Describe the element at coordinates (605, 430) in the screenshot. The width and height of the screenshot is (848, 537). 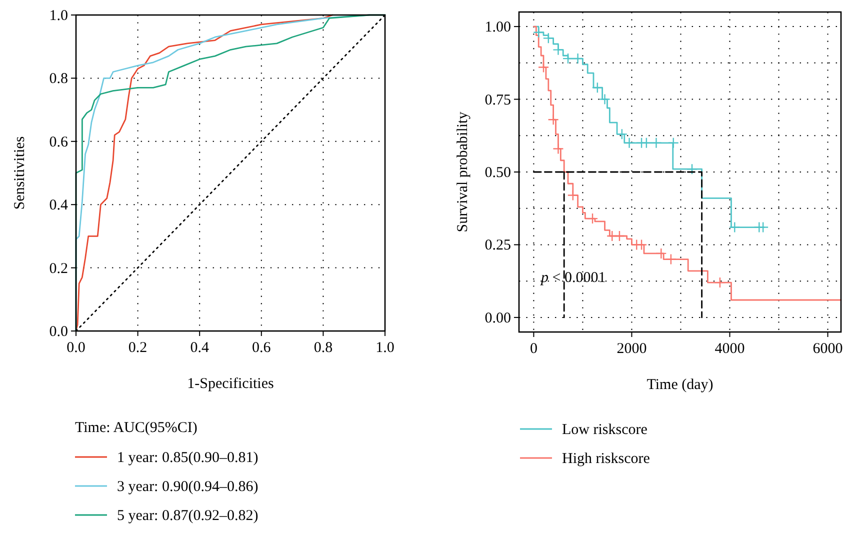
I see `legend-label: Low riskscore` at that location.